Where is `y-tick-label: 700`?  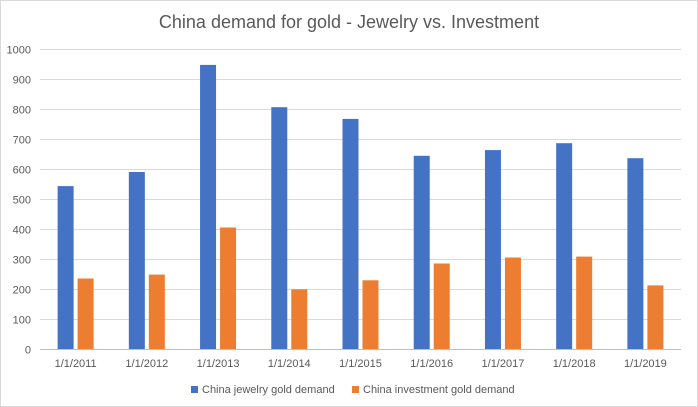 y-tick-label: 700 is located at coordinates (22, 141).